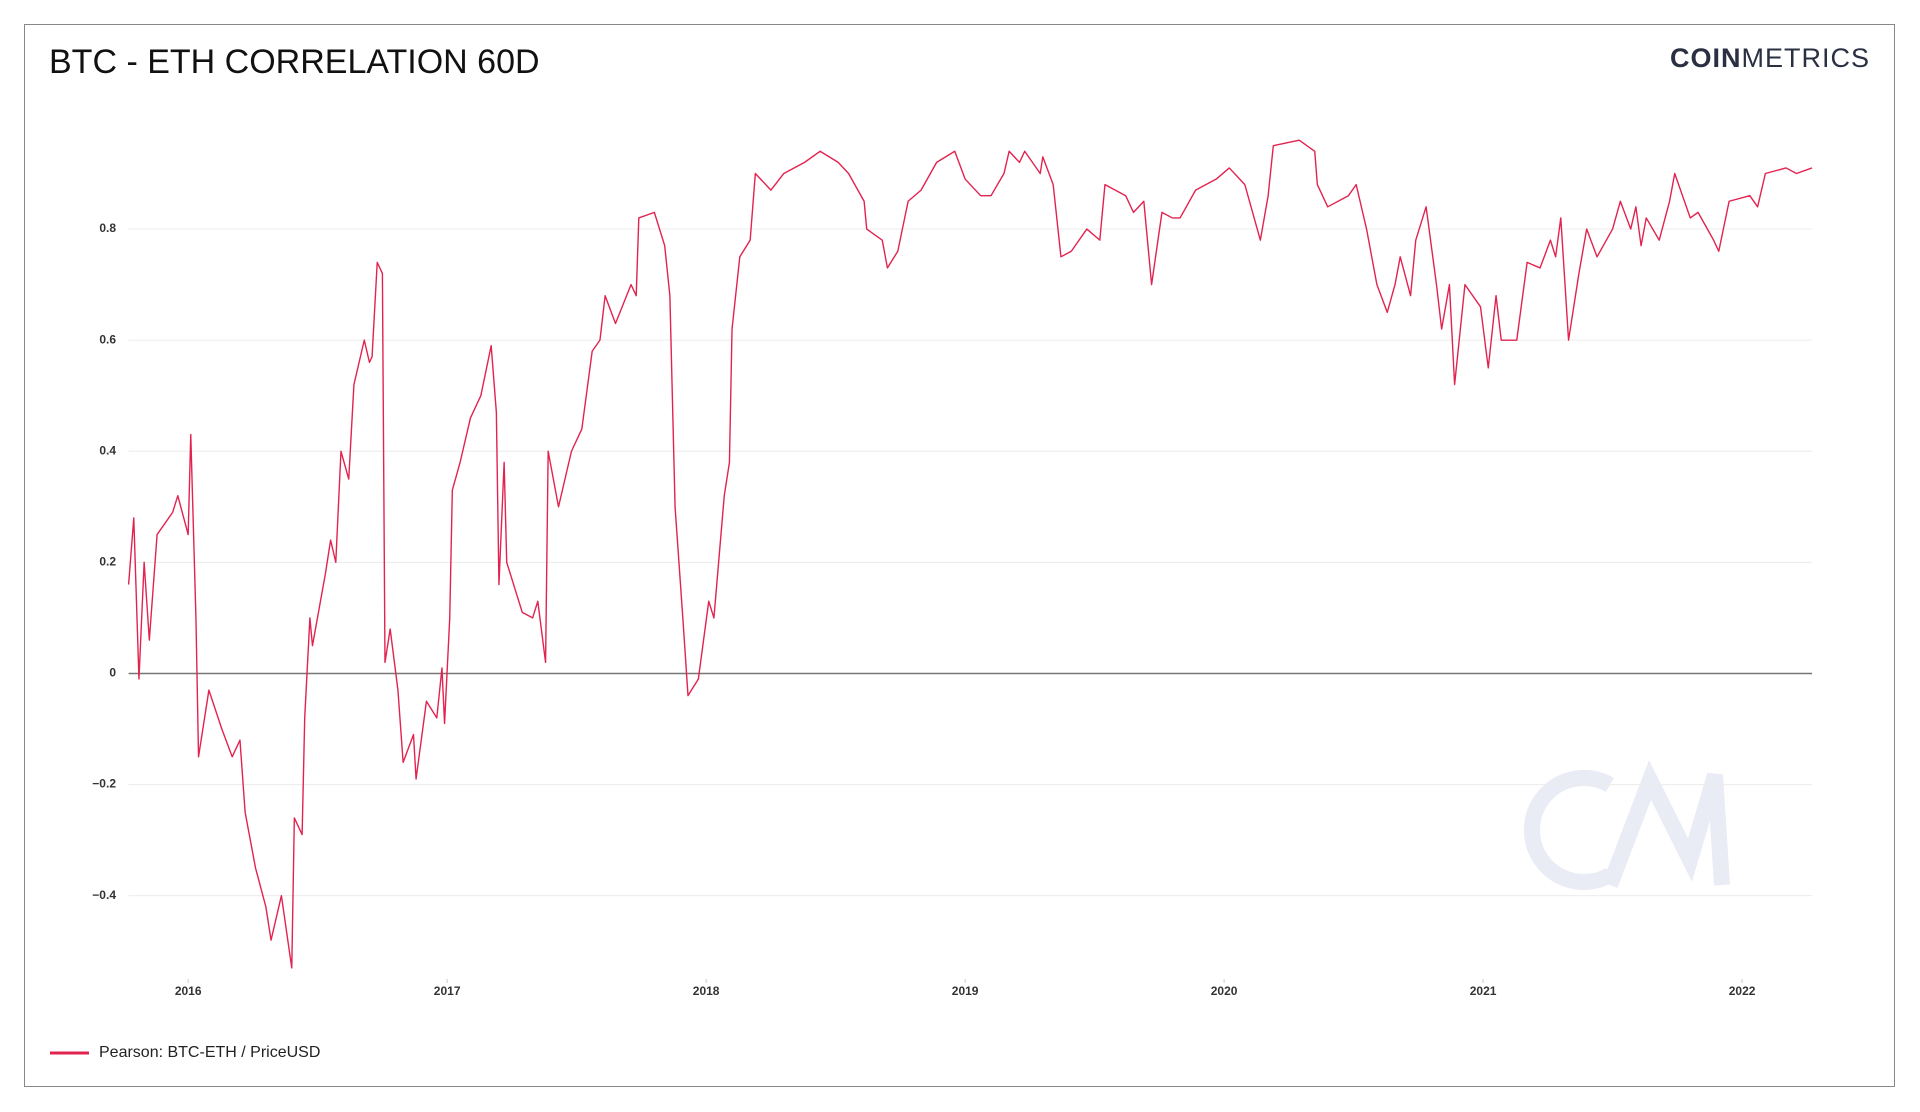  Describe the element at coordinates (1666, 824) in the screenshot. I see `watermark-m` at that location.